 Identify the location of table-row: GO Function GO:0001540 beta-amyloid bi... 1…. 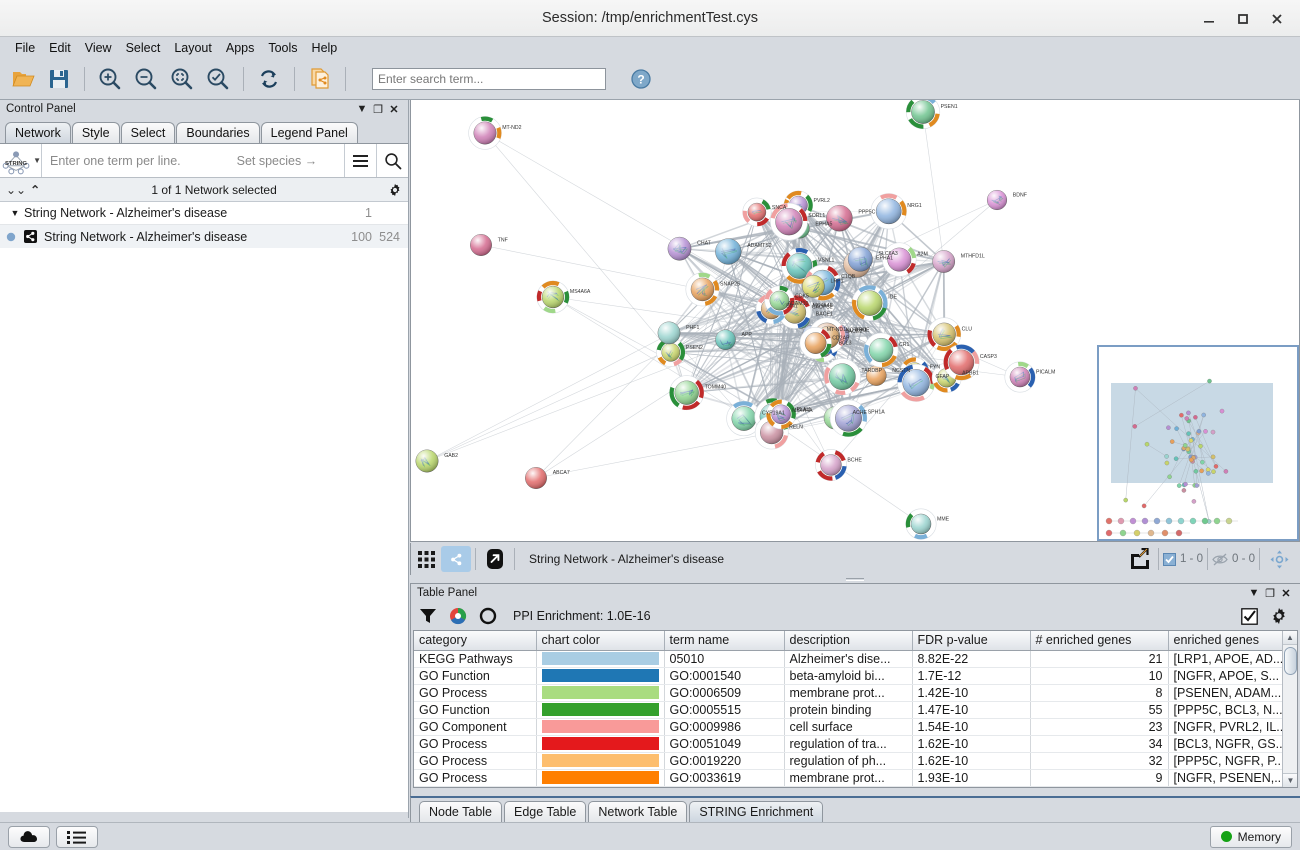
(850, 676).